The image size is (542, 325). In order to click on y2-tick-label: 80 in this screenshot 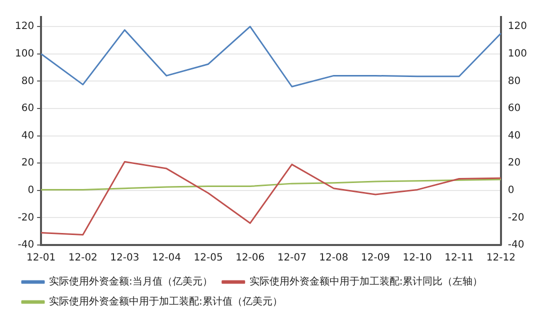, I will do `click(514, 81)`.